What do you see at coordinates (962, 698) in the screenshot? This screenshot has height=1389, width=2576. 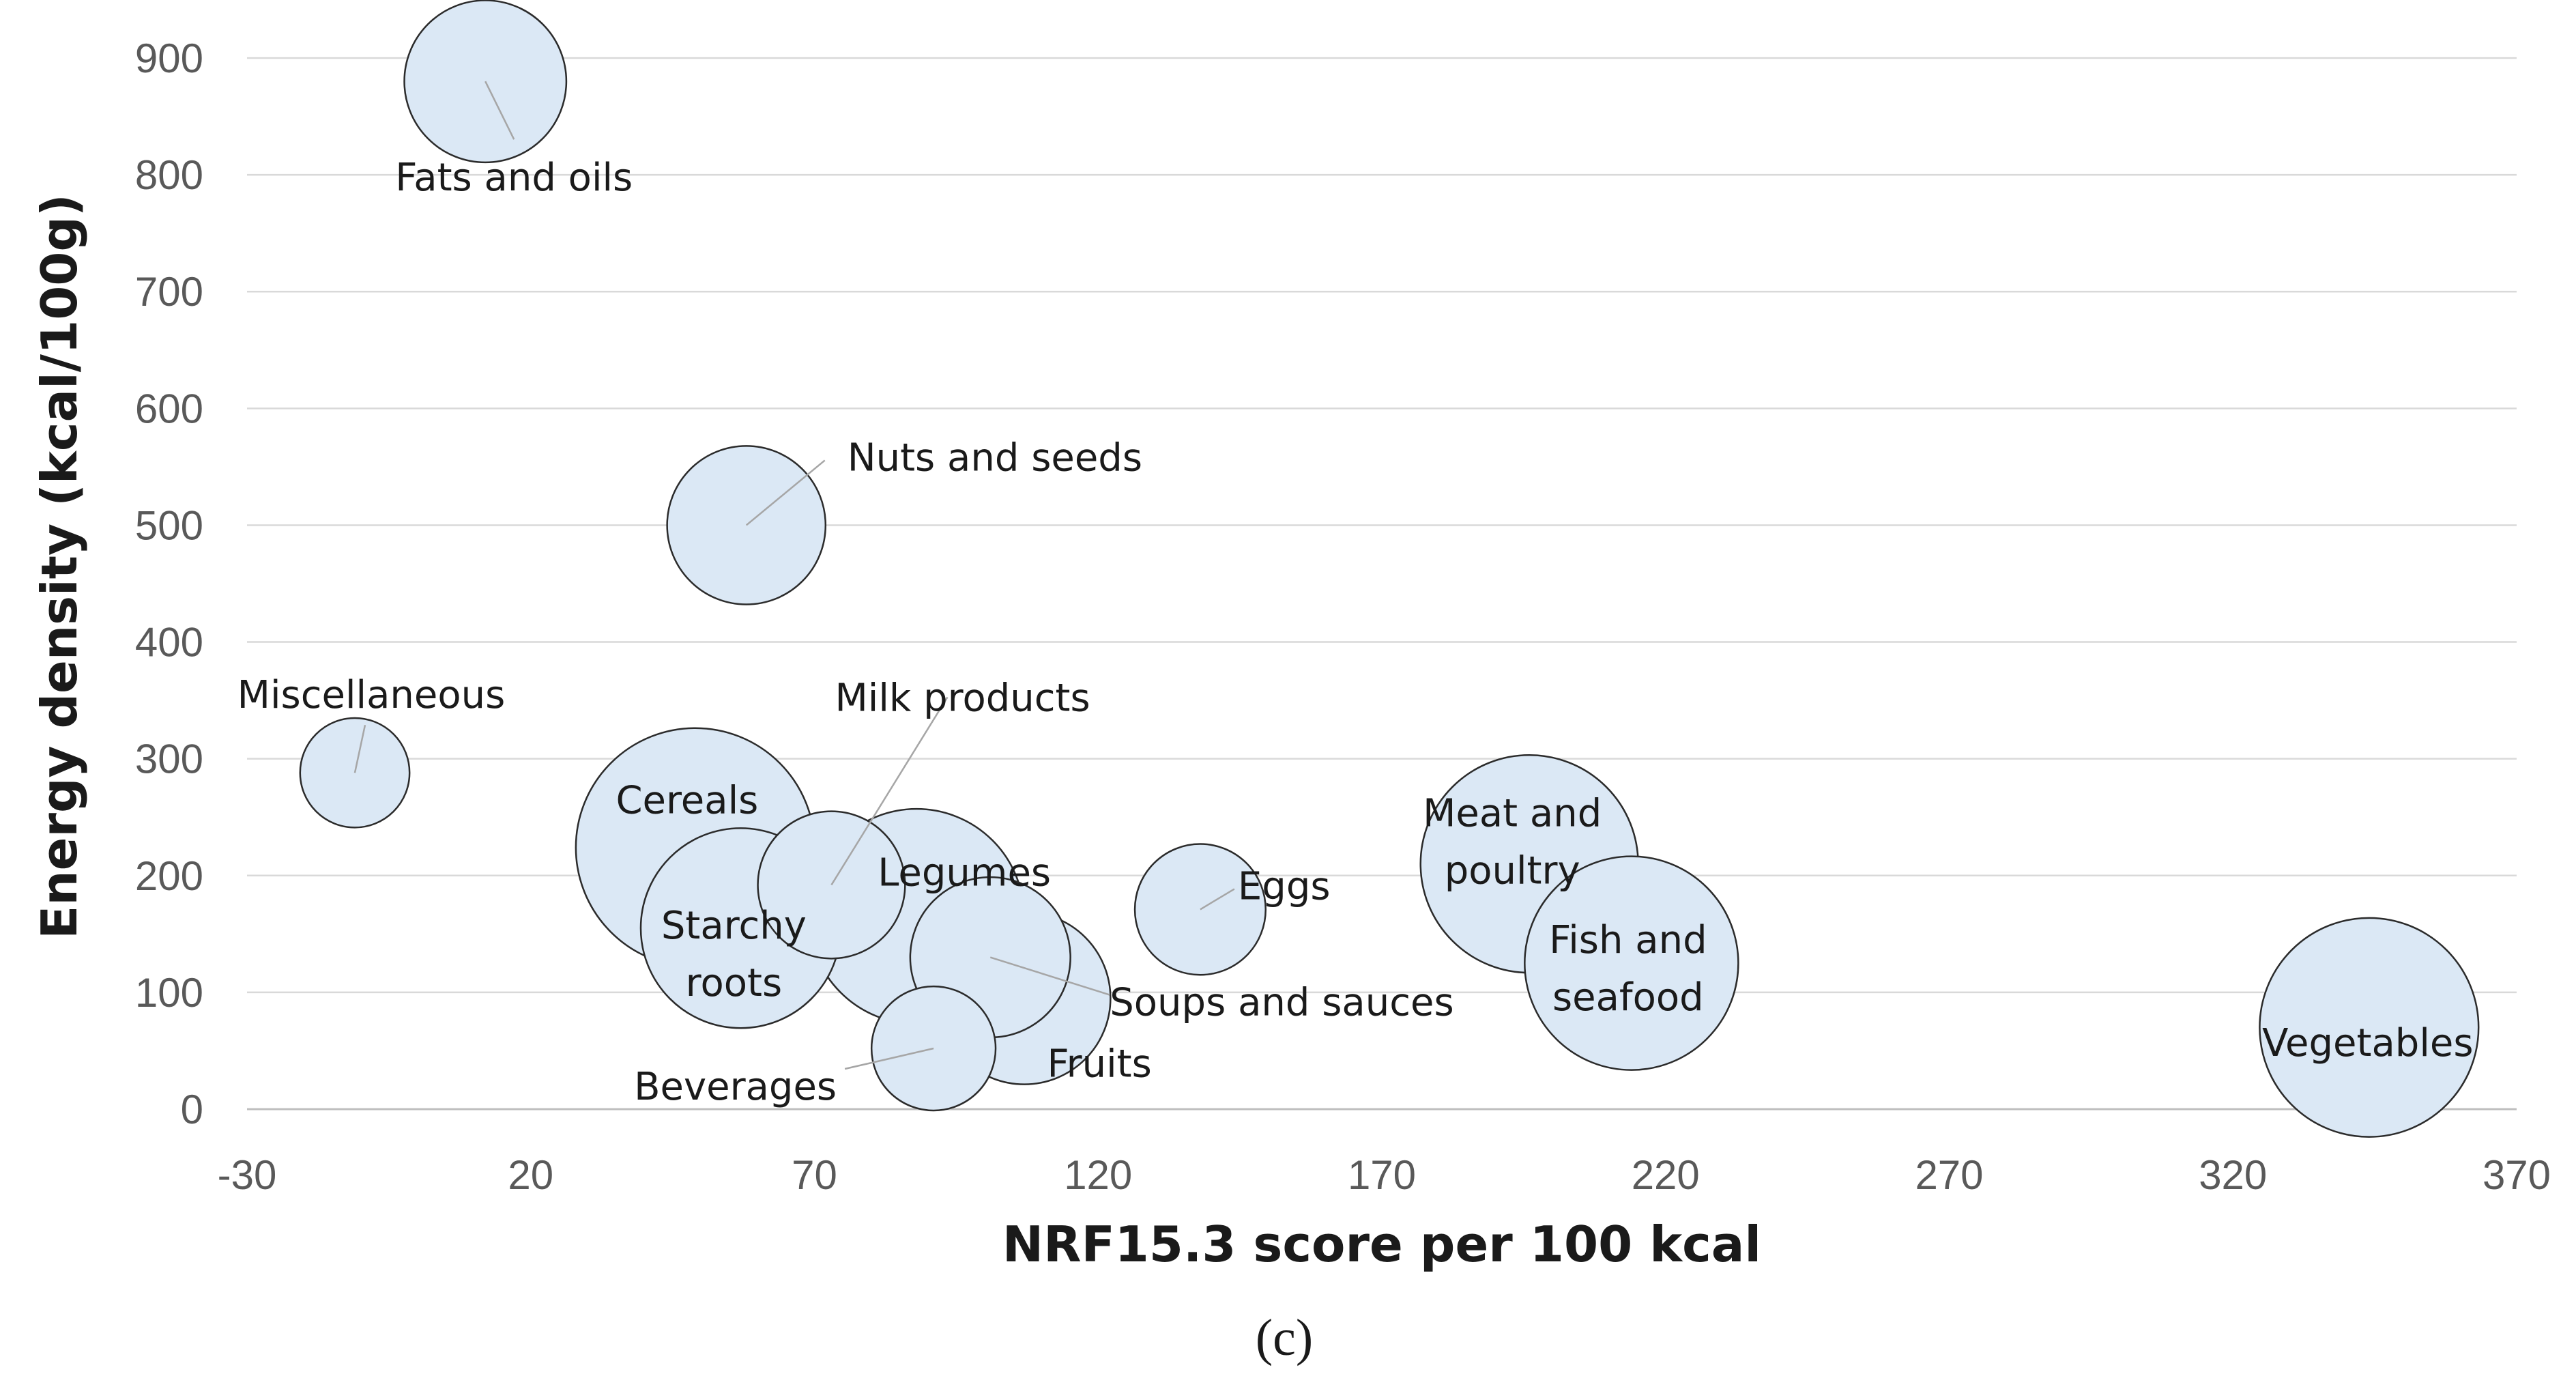 I see `bubble-label: Milk products` at bounding box center [962, 698].